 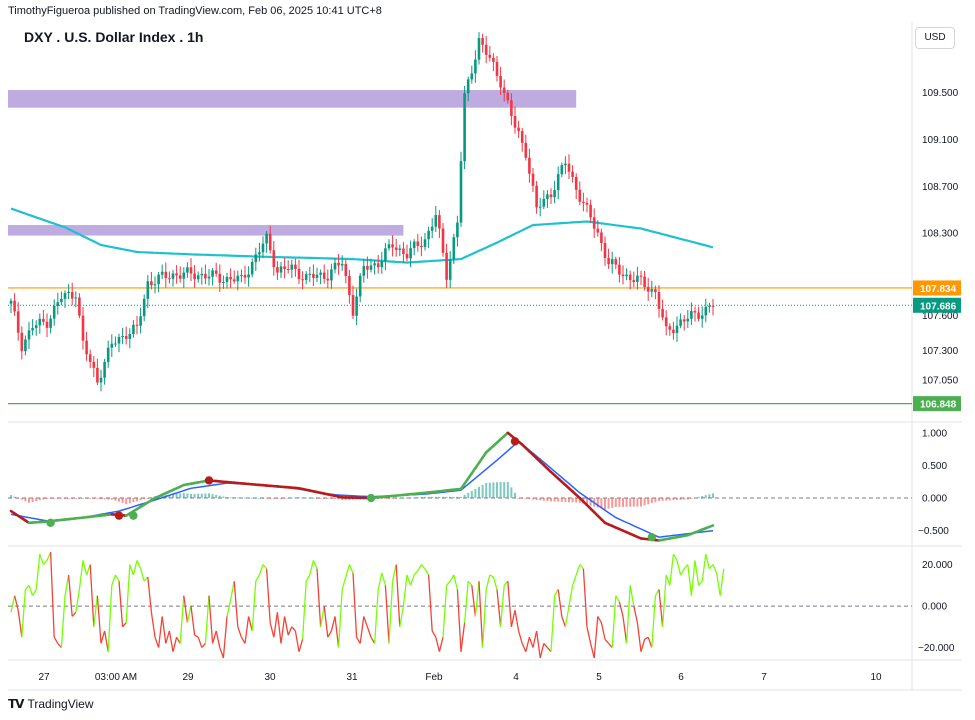 I want to click on symbol-title: DXY . U.S. Dollar Index . 1h, so click(x=114, y=37).